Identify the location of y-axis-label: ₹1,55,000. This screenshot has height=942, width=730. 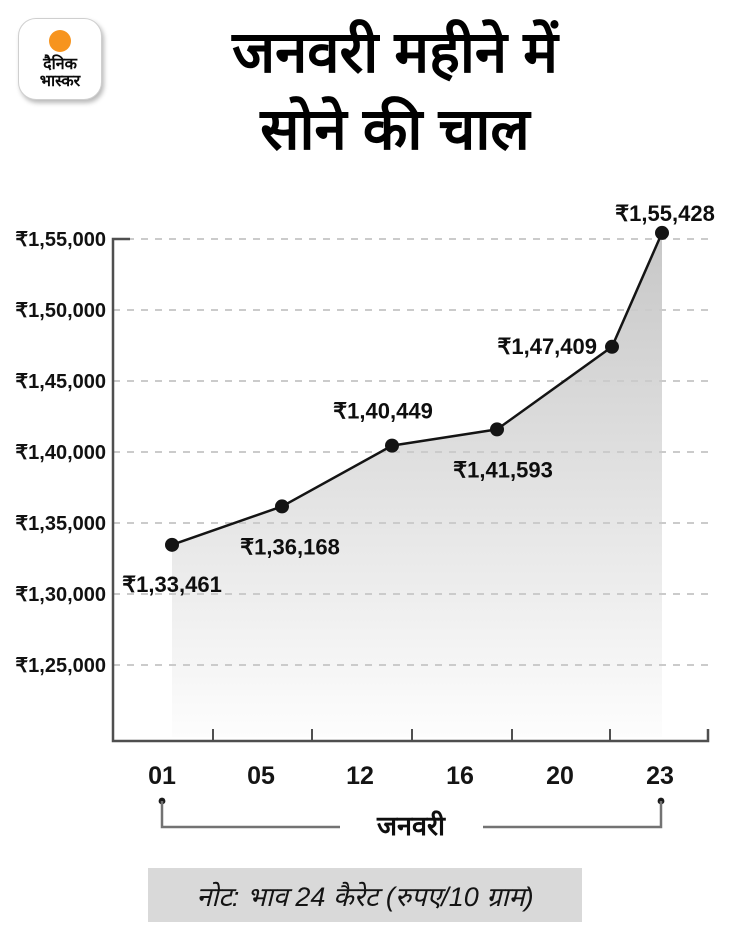
(60, 240).